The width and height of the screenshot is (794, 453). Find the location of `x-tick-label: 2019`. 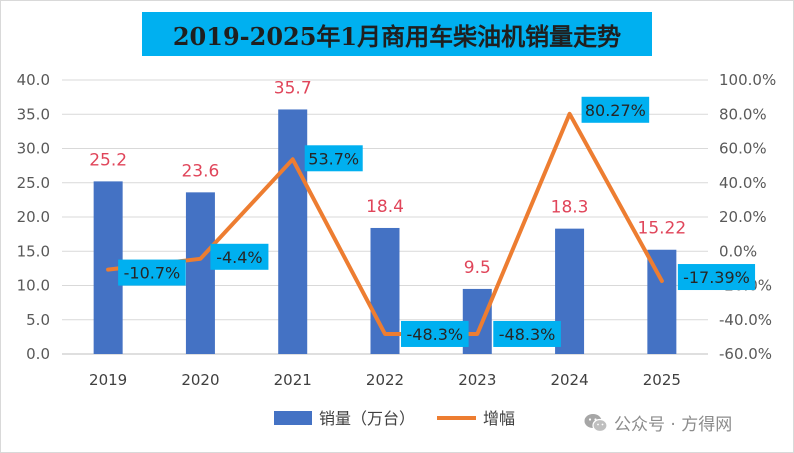

x-tick-label: 2019 is located at coordinates (108, 380).